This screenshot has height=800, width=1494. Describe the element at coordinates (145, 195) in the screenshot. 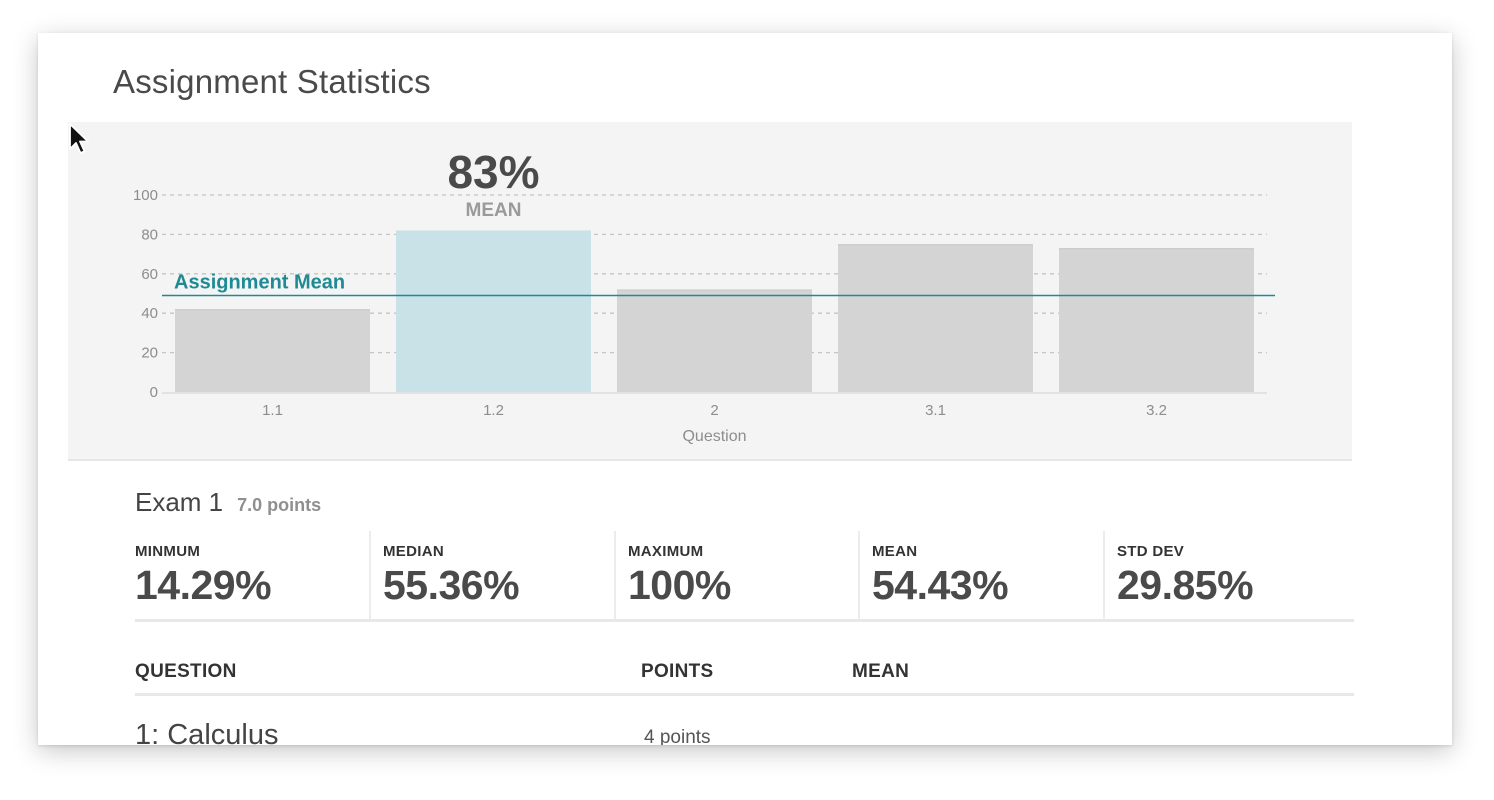

I see `y-tick-label: 100` at that location.